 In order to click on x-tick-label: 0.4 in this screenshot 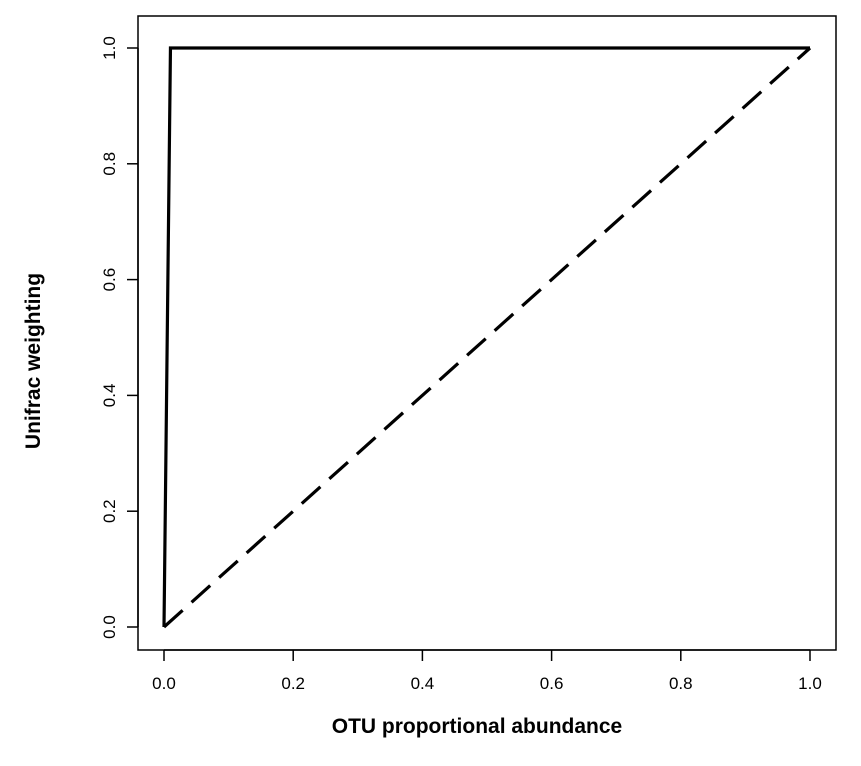, I will do `click(423, 683)`.